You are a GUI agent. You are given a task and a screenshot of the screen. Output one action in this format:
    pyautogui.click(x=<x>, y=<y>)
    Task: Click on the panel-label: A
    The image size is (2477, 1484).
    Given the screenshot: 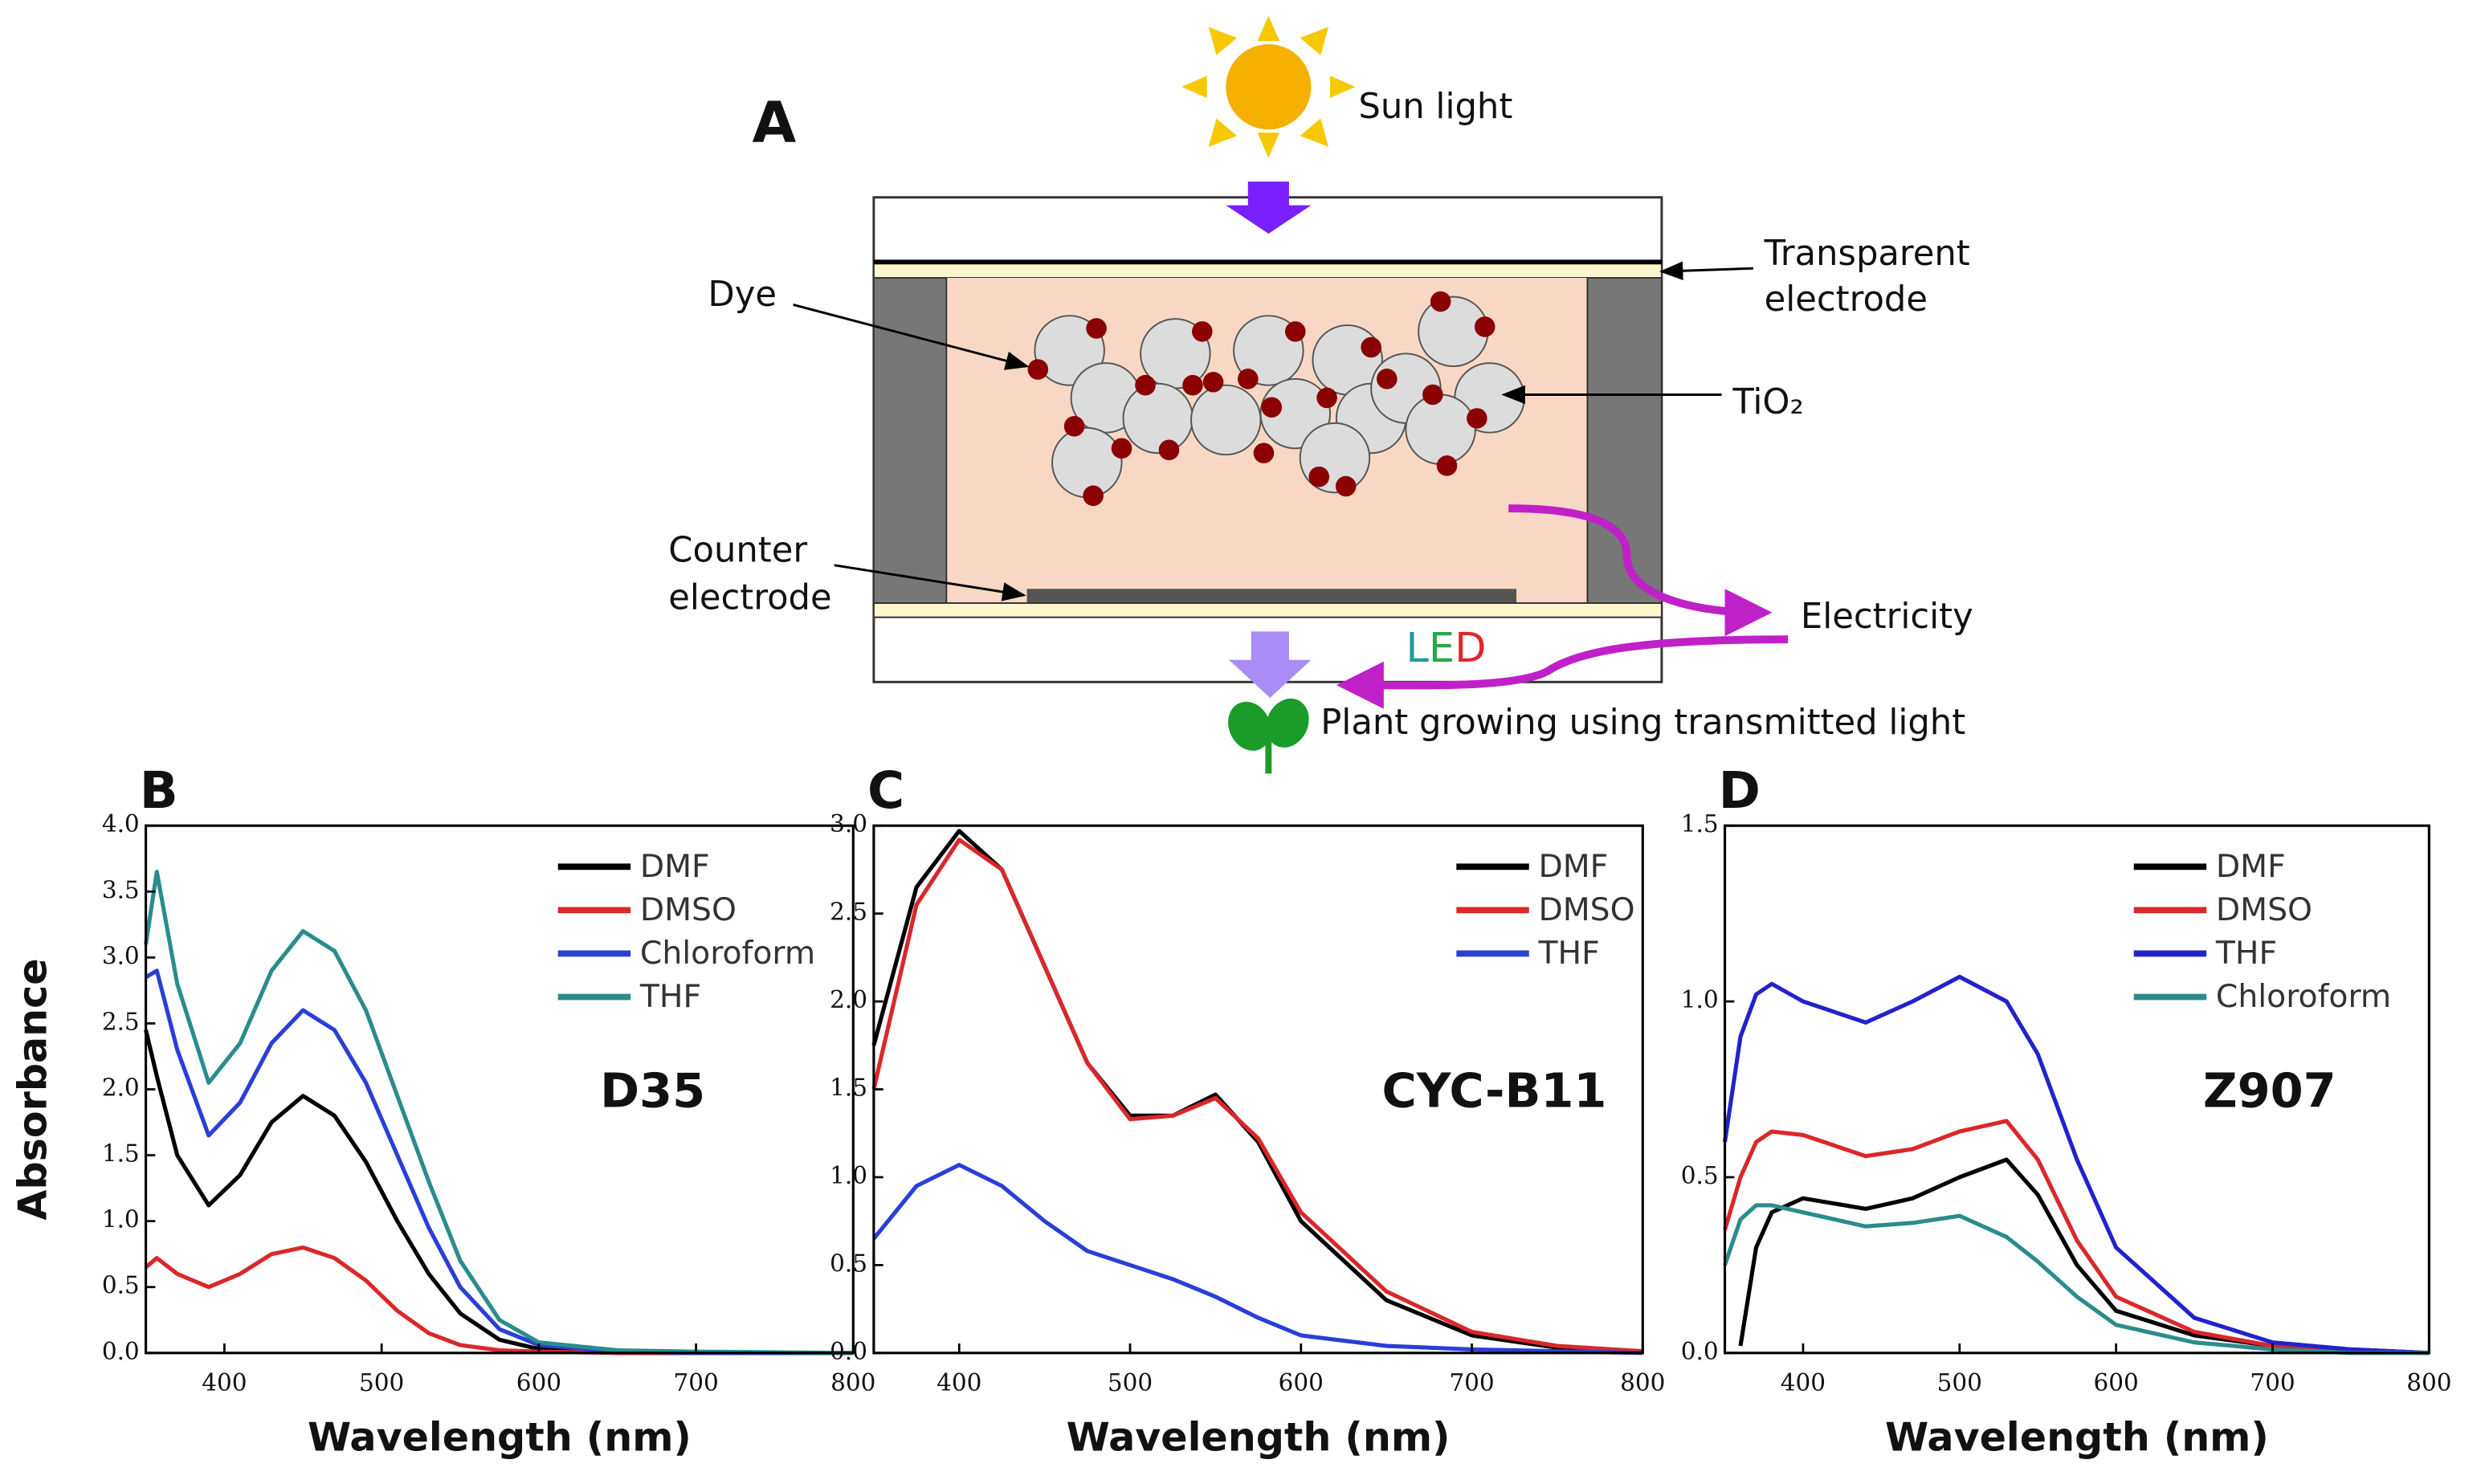 What is the action you would take?
    pyautogui.click(x=774, y=122)
    